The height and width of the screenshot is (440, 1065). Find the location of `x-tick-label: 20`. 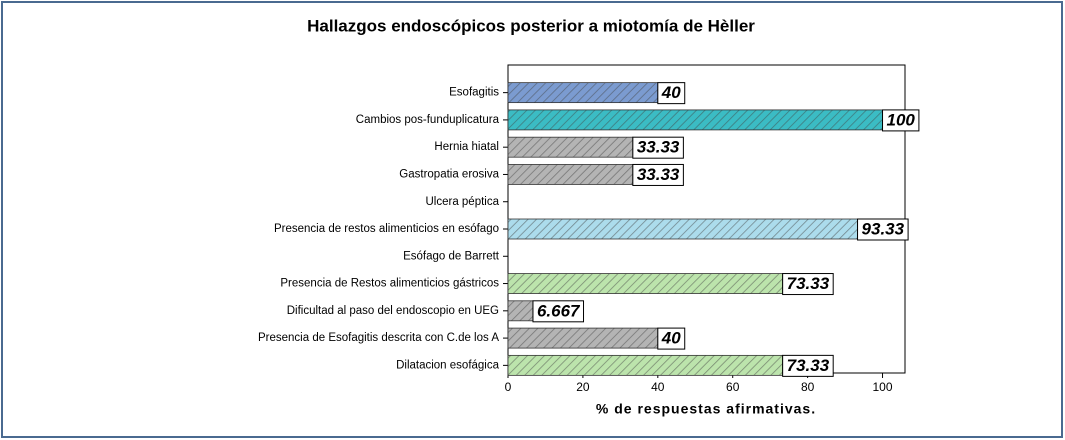

x-tick-label: 20 is located at coordinates (583, 387).